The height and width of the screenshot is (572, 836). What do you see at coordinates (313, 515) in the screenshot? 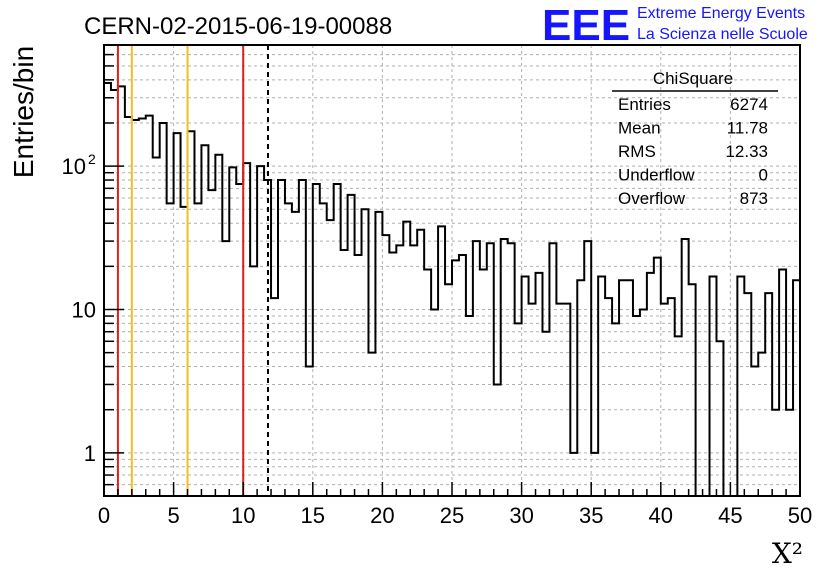
I see `x-tick-label: 15` at bounding box center [313, 515].